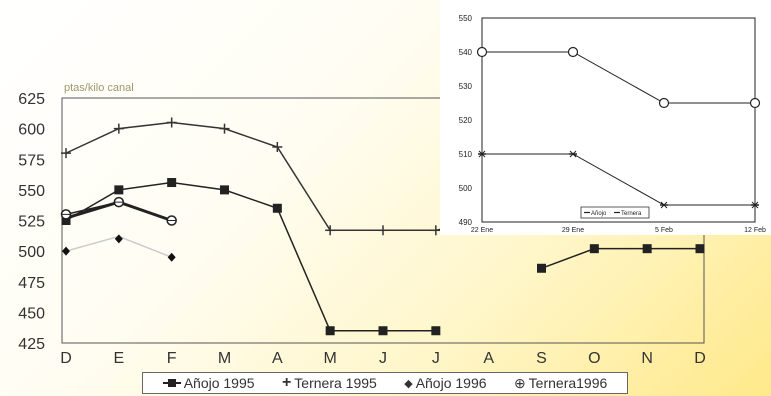 The height and width of the screenshot is (396, 771). I want to click on y-tick-label: 600, so click(31, 130).